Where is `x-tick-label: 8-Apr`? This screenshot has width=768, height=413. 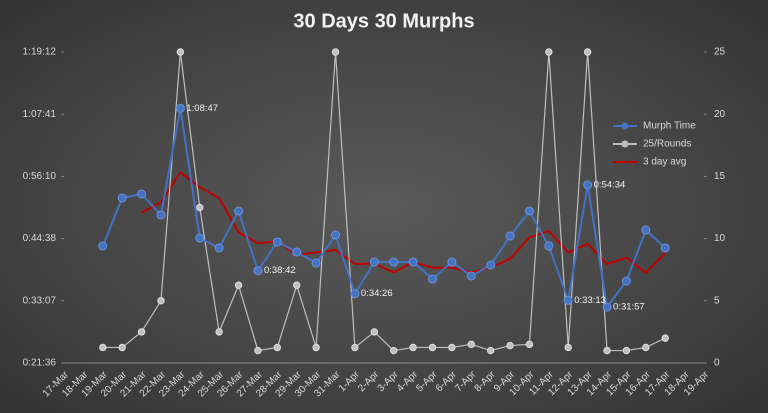 x-tick-label: 8-Apr is located at coordinates (486, 382).